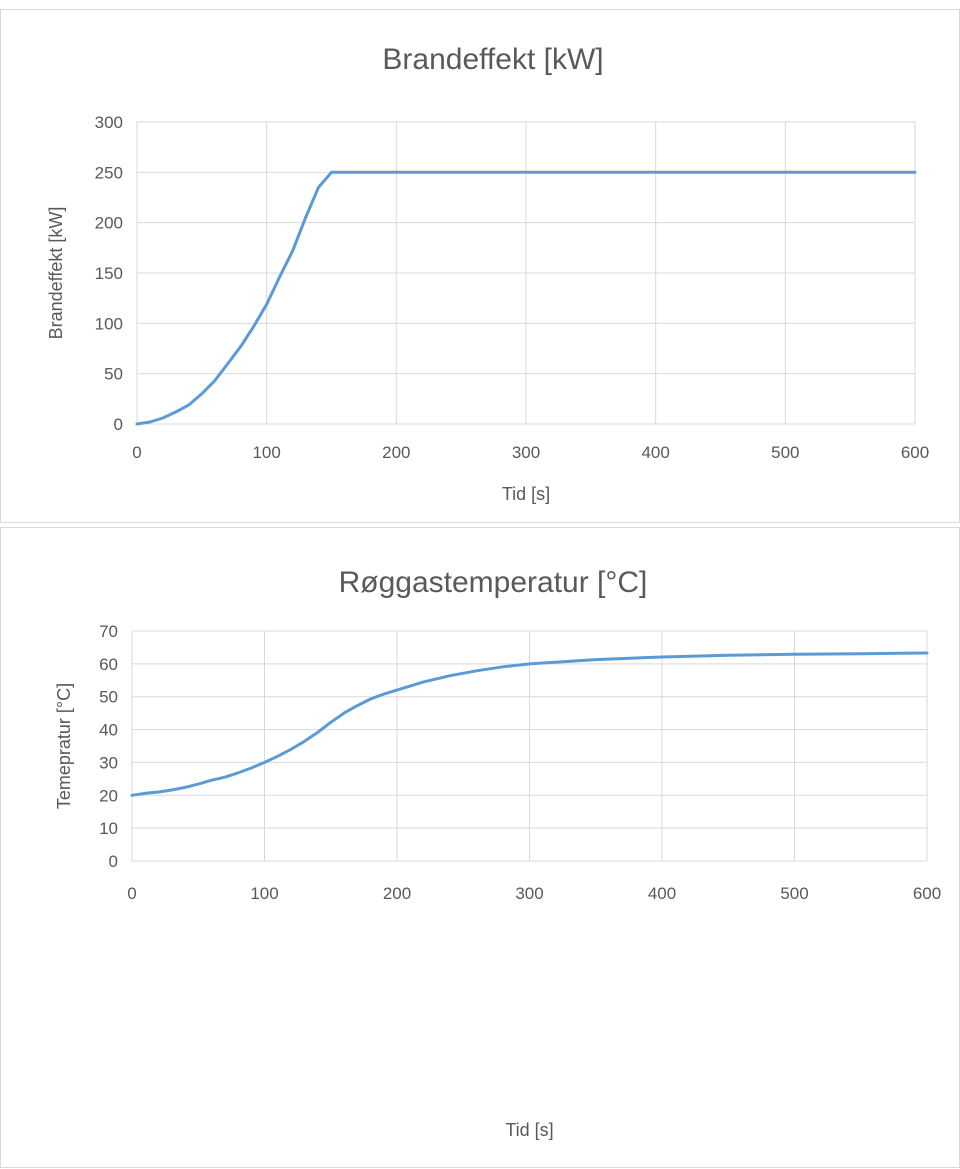 Image resolution: width=960 pixels, height=1169 pixels. What do you see at coordinates (529, 724) in the screenshot?
I see `series-line` at bounding box center [529, 724].